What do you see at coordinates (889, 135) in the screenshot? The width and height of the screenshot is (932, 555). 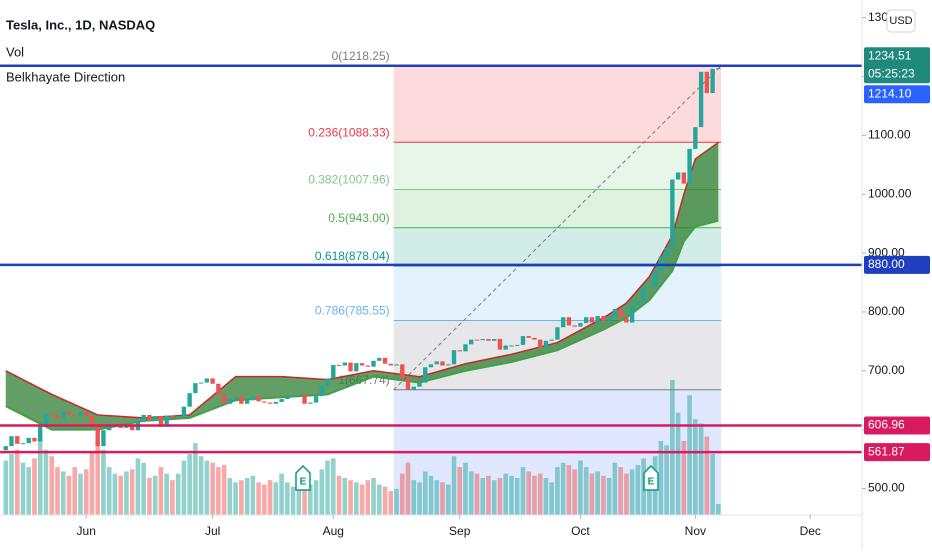 I see `y-tick-label: 1100.00` at bounding box center [889, 135].